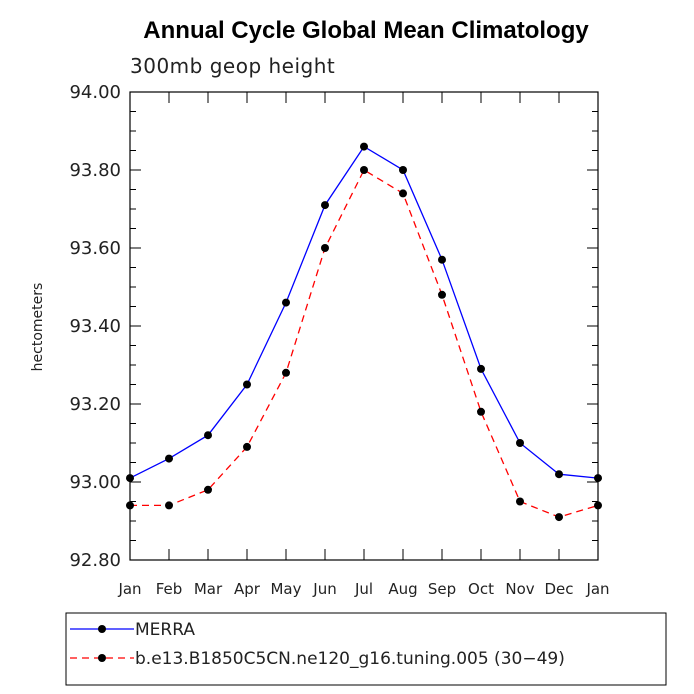 The width and height of the screenshot is (694, 694). What do you see at coordinates (442, 589) in the screenshot?
I see `x-tick-label: Sep` at bounding box center [442, 589].